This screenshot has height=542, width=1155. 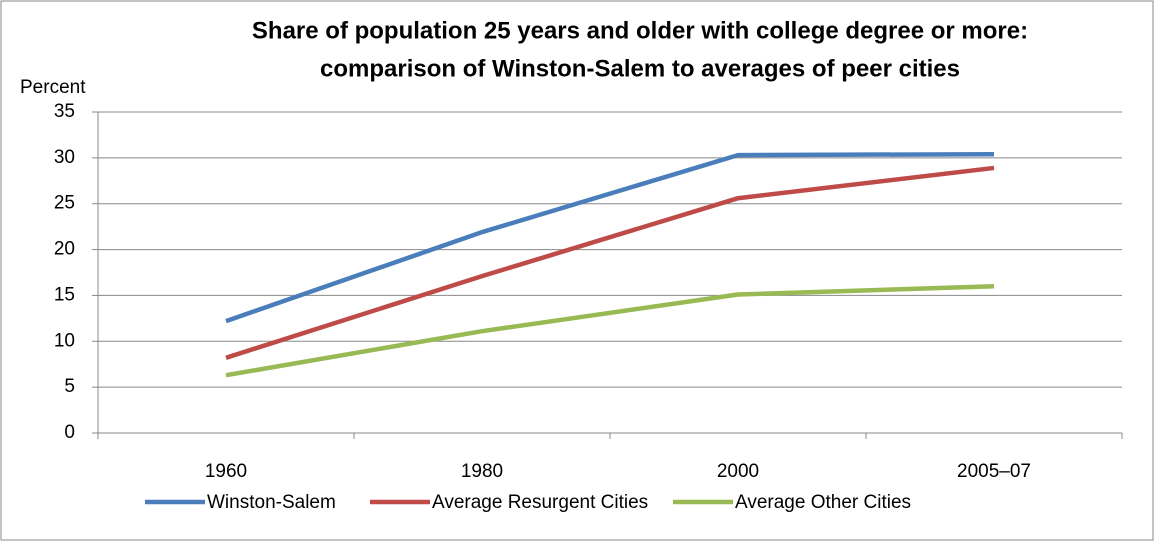 I want to click on y-axis-label: Percent, so click(x=53, y=87).